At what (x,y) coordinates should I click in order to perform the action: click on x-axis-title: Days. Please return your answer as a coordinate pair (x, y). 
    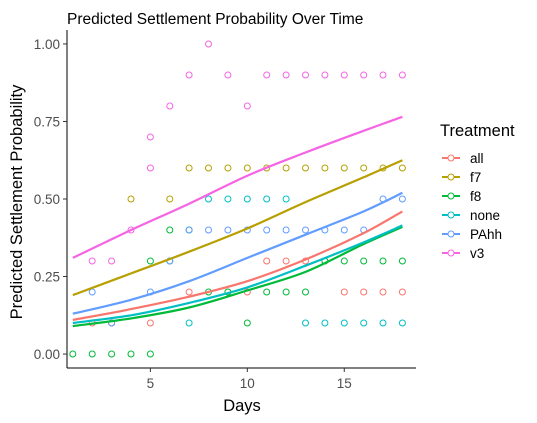
    Looking at the image, I should click on (242, 406).